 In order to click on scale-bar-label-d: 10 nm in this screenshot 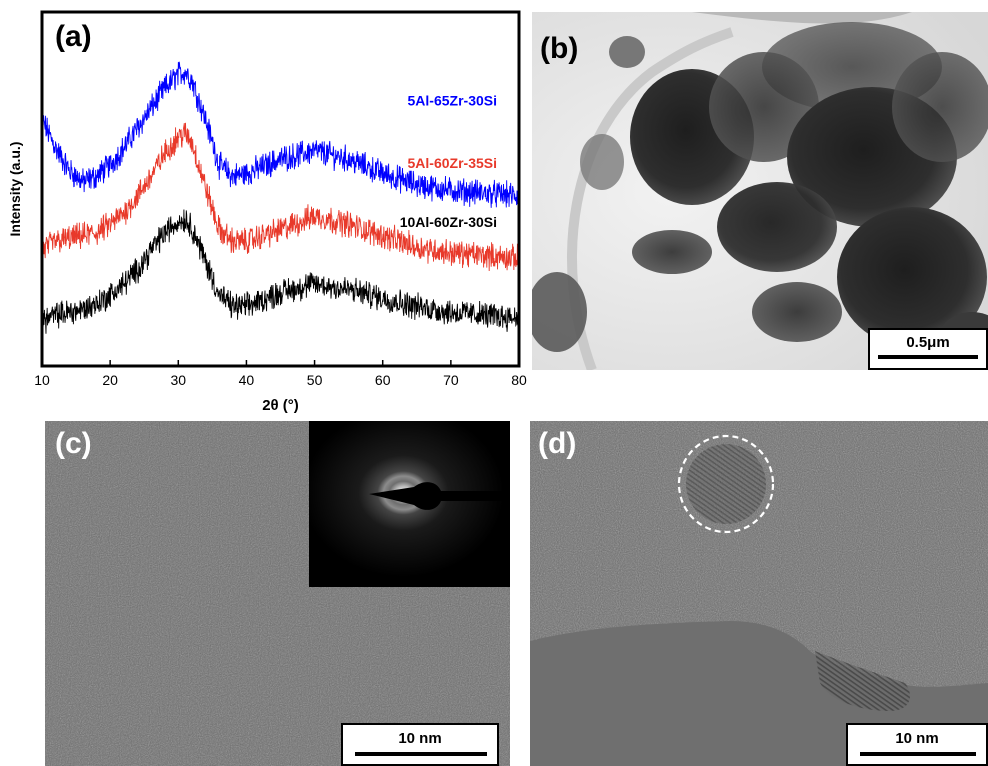, I will do `click(917, 738)`.